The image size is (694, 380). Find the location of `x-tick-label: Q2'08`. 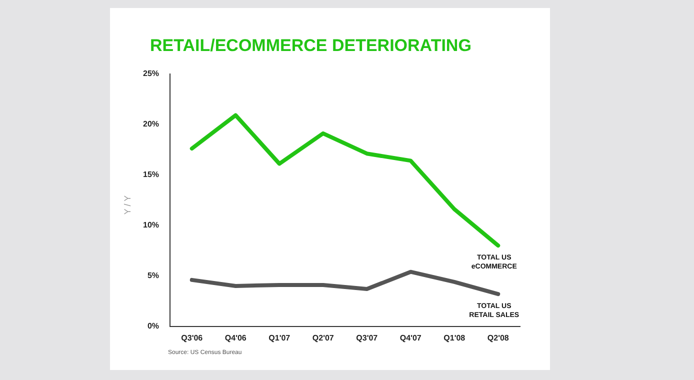

x-tick-label: Q2'08 is located at coordinates (498, 337).